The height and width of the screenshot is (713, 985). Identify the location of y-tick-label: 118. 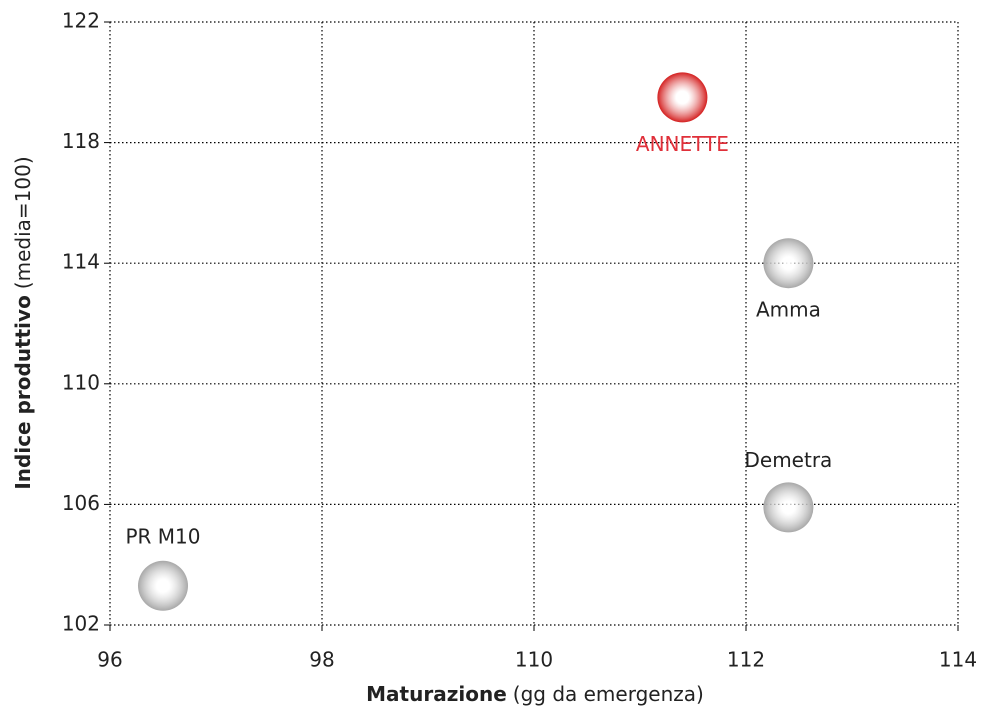
(81, 141).